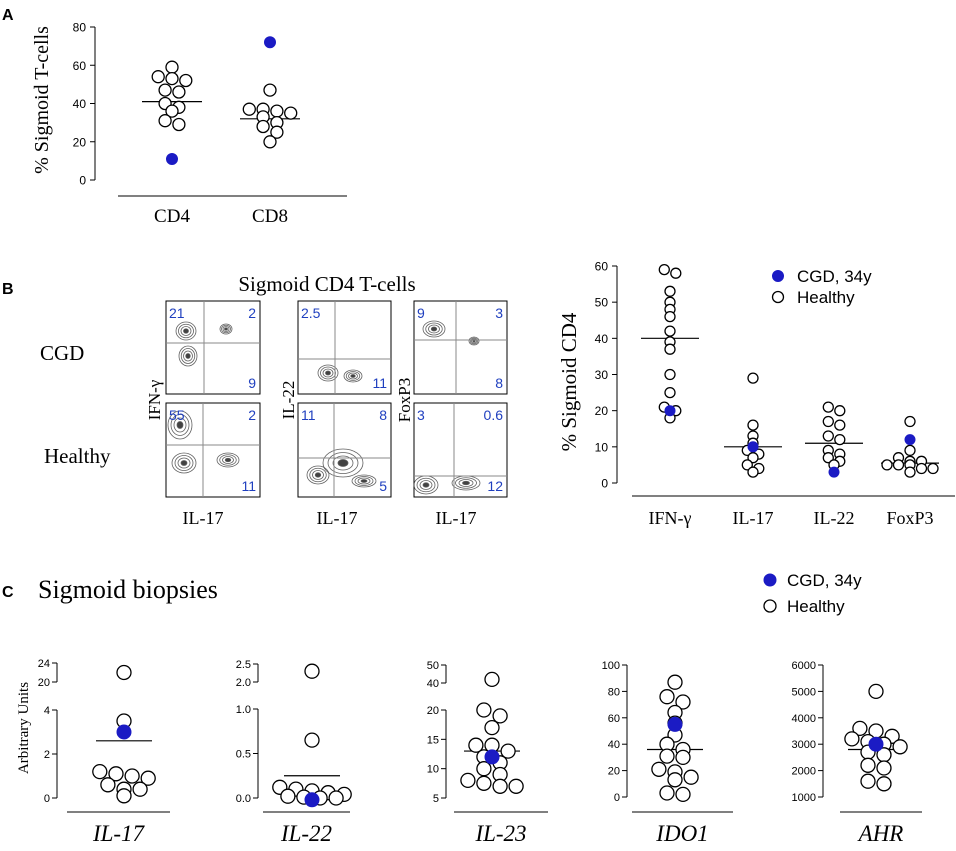 This screenshot has height=851, width=956. What do you see at coordinates (495, 486) in the screenshot?
I see `flow-plot-6-quadrant-lr: 12` at bounding box center [495, 486].